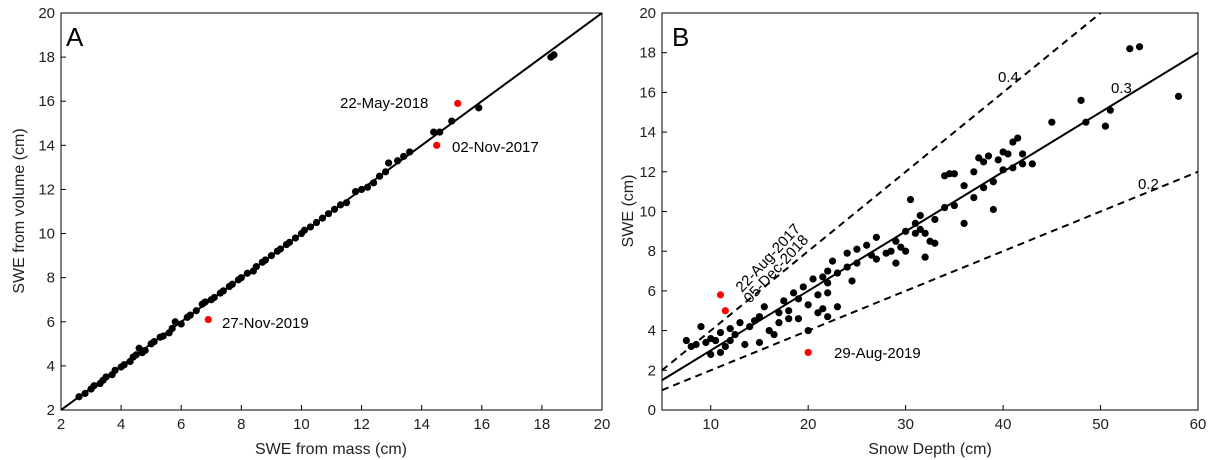 This screenshot has width=1215, height=460. Describe the element at coordinates (51, 322) in the screenshot. I see `panel-a-y-tick-label: 6` at that location.